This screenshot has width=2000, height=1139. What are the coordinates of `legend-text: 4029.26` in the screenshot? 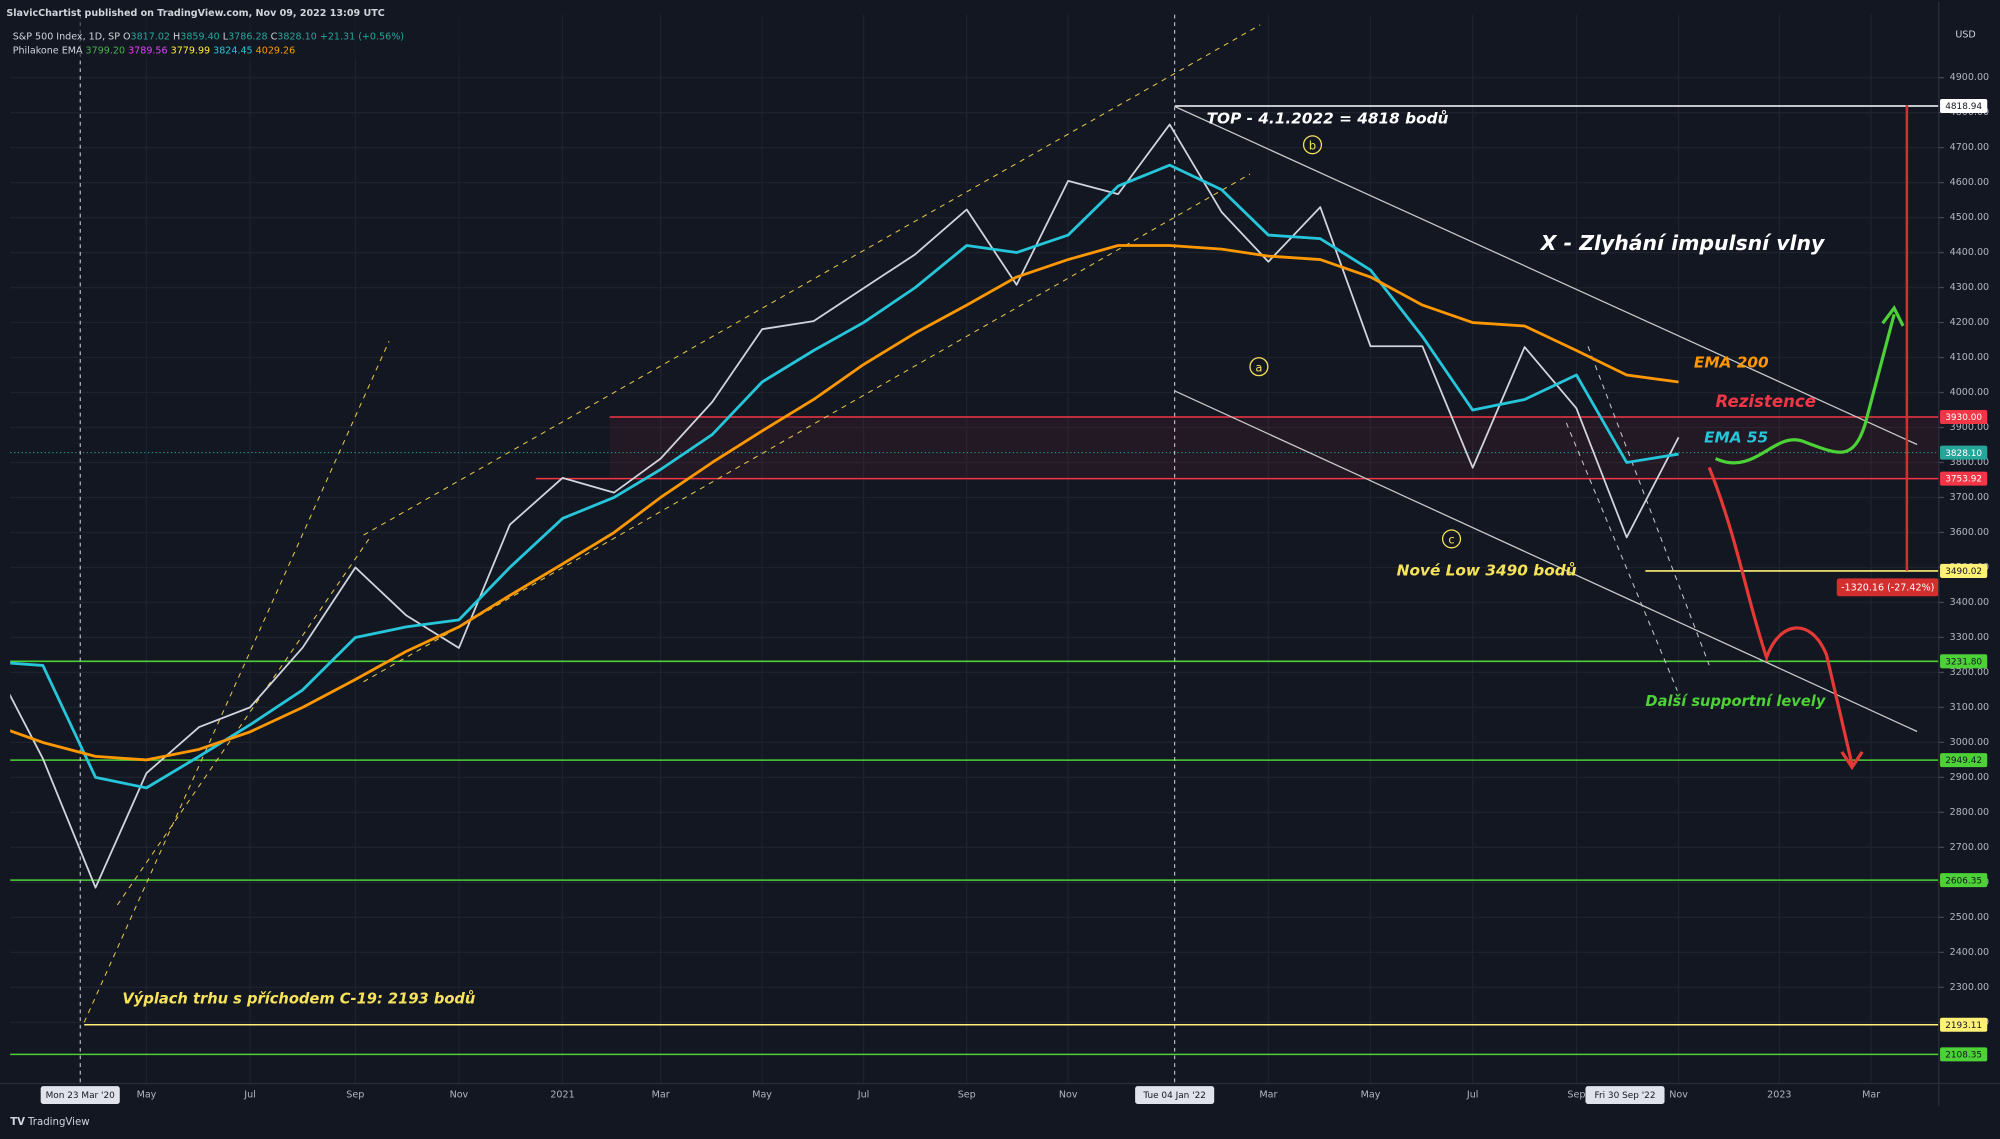 It's located at (275, 50).